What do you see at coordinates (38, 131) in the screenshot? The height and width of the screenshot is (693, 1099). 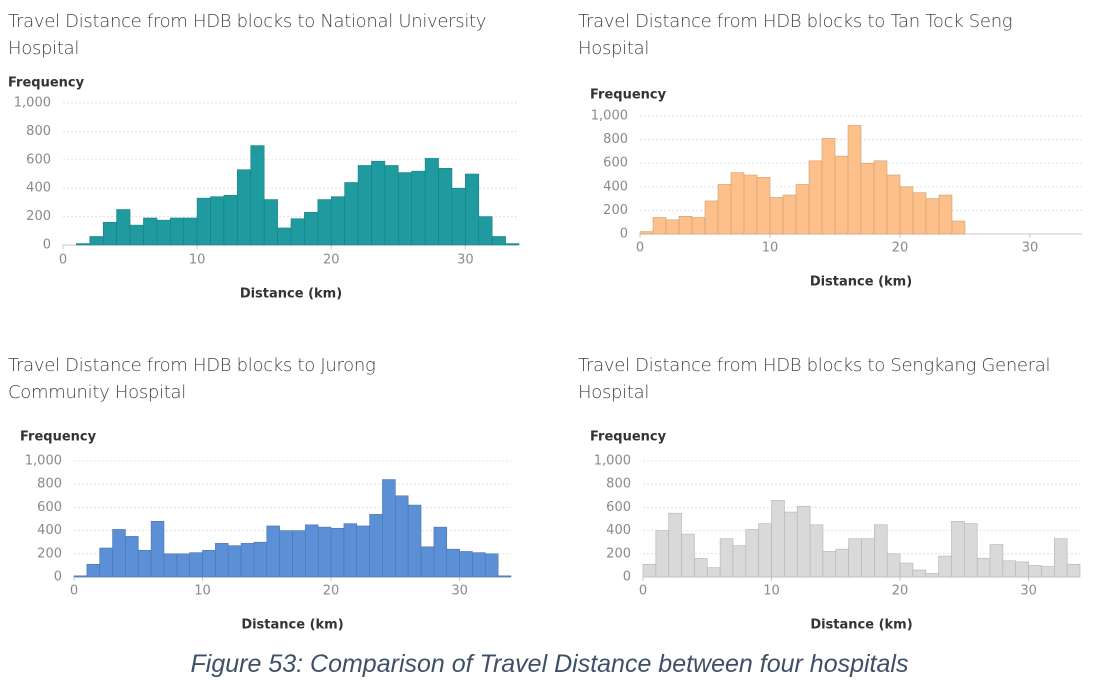 I see `y-tick-label: 800` at bounding box center [38, 131].